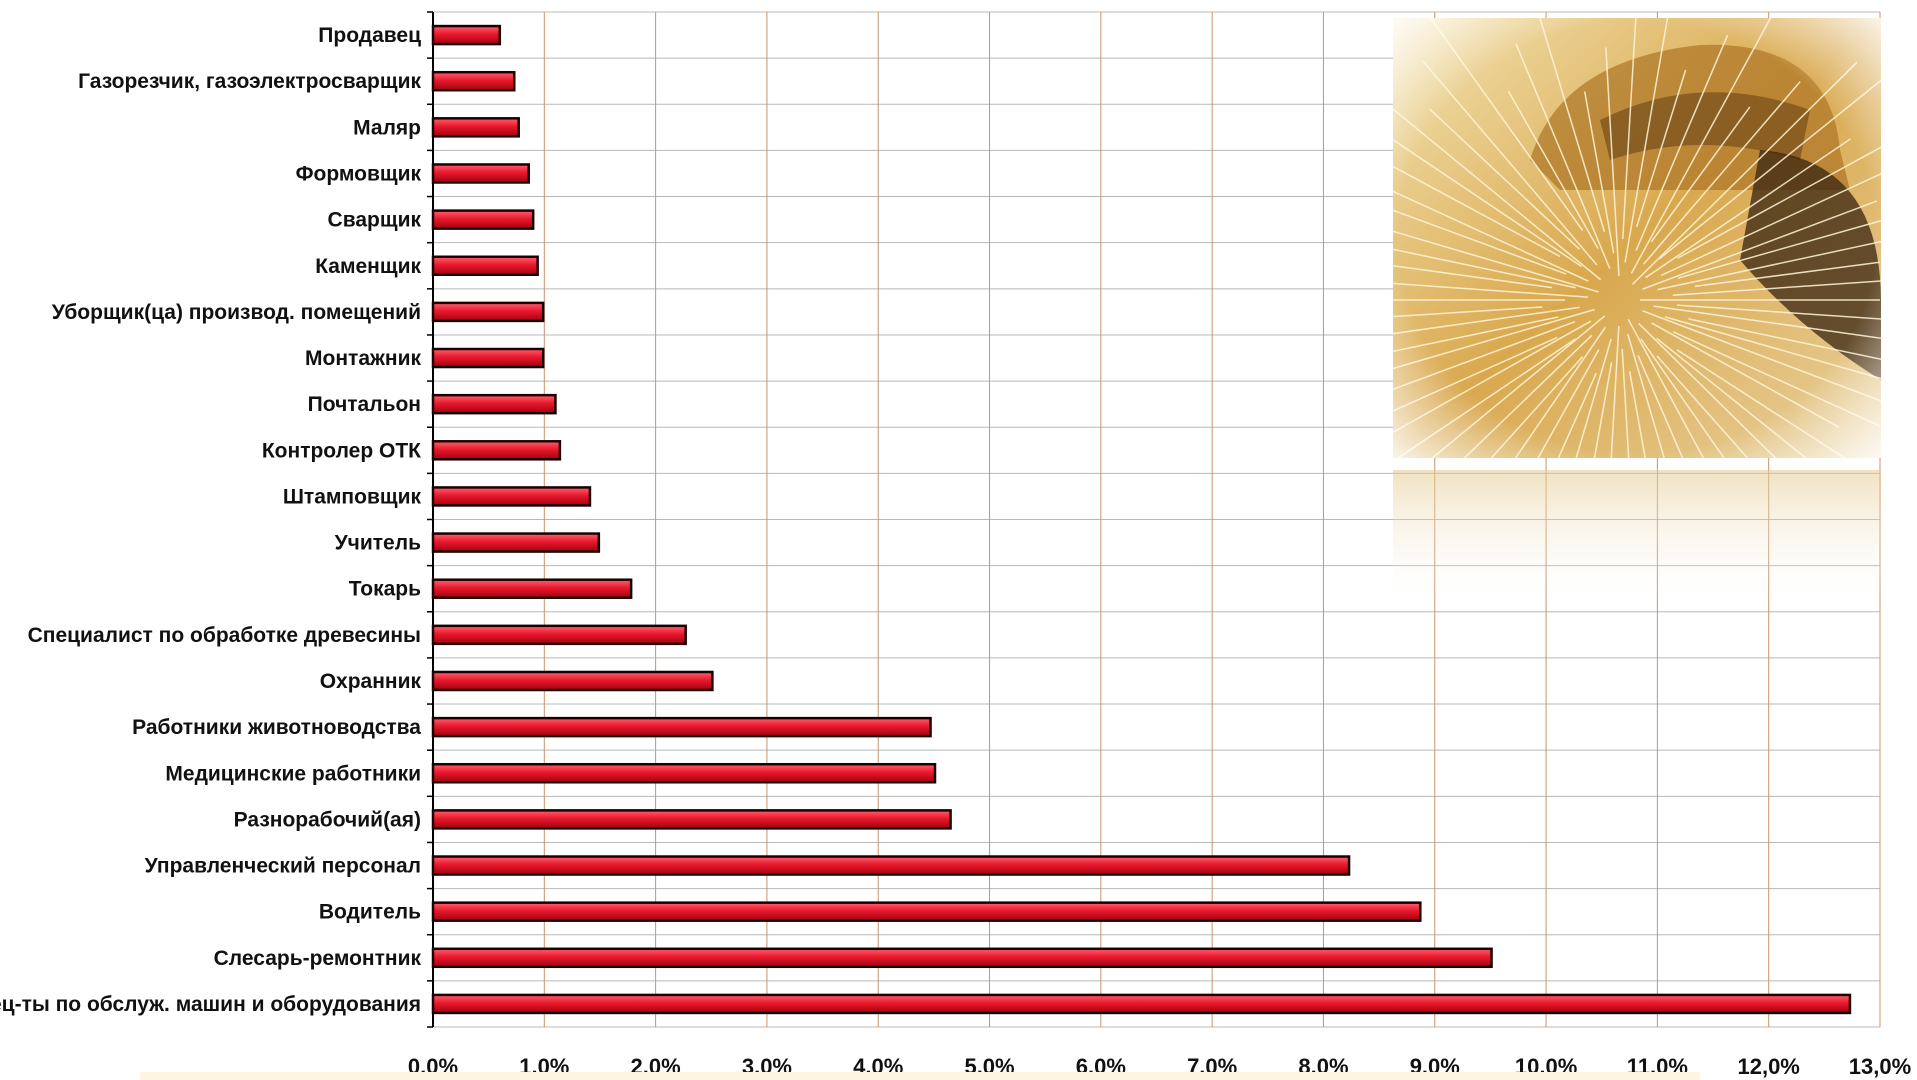 This screenshot has height=1080, width=1917. Describe the element at coordinates (371, 681) in the screenshot. I see `category-label: Охранник` at that location.